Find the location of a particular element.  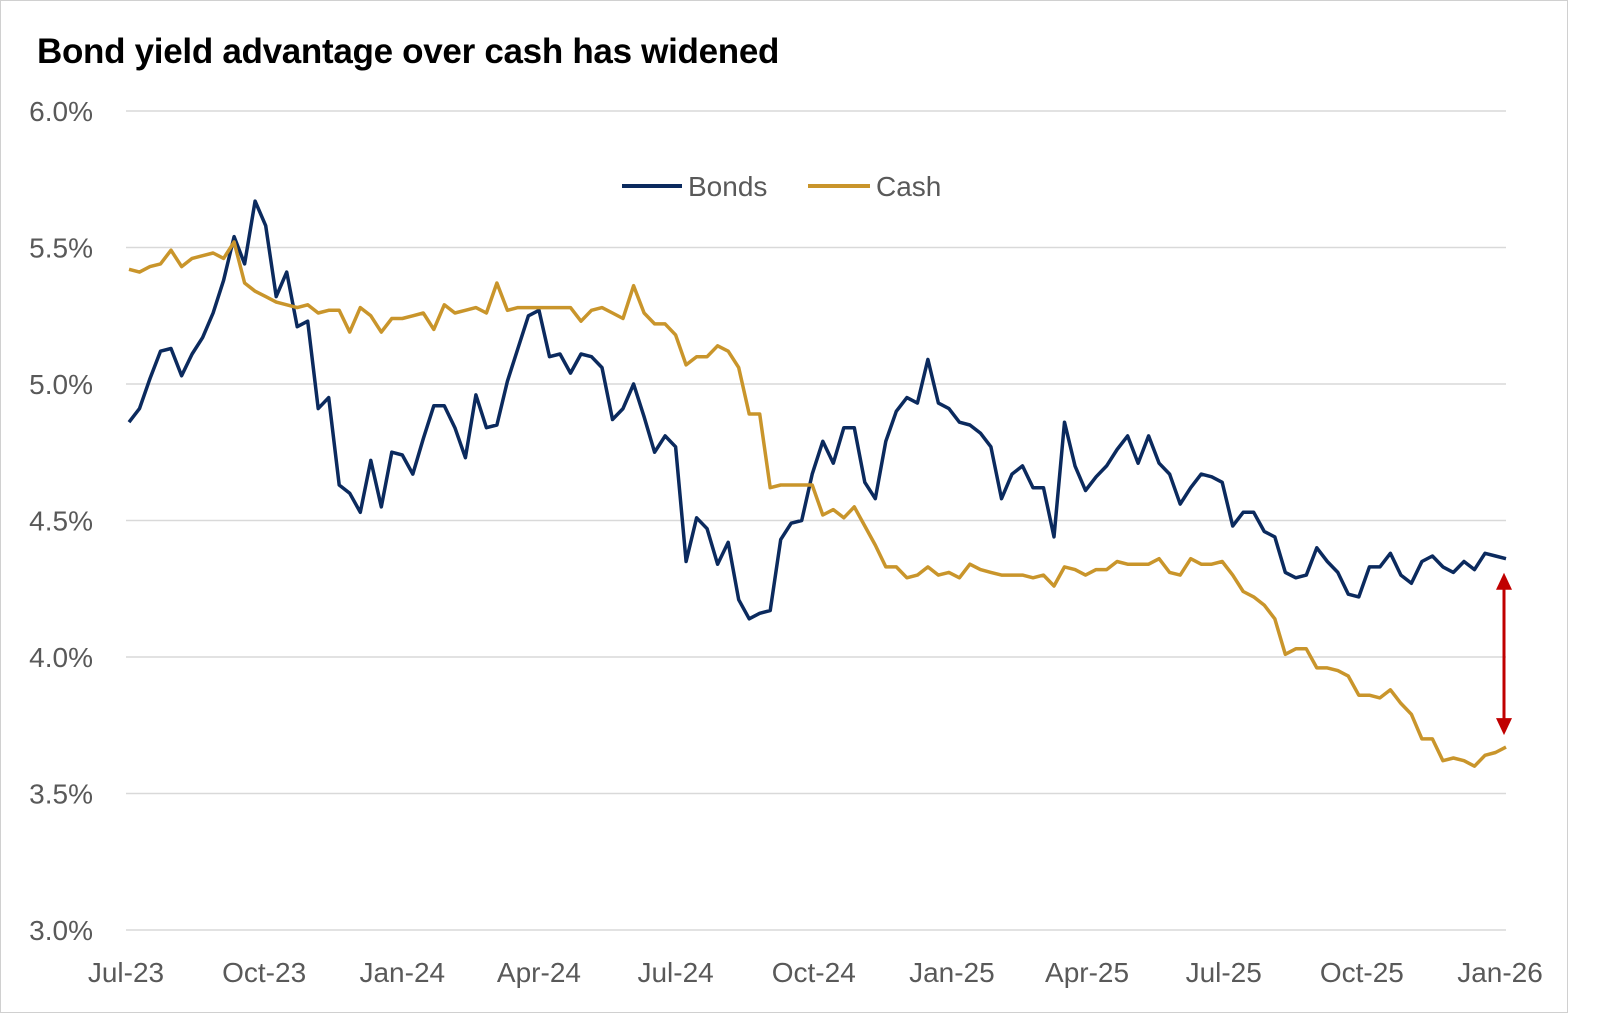

legend: Bonds Cash is located at coordinates (781, 186).